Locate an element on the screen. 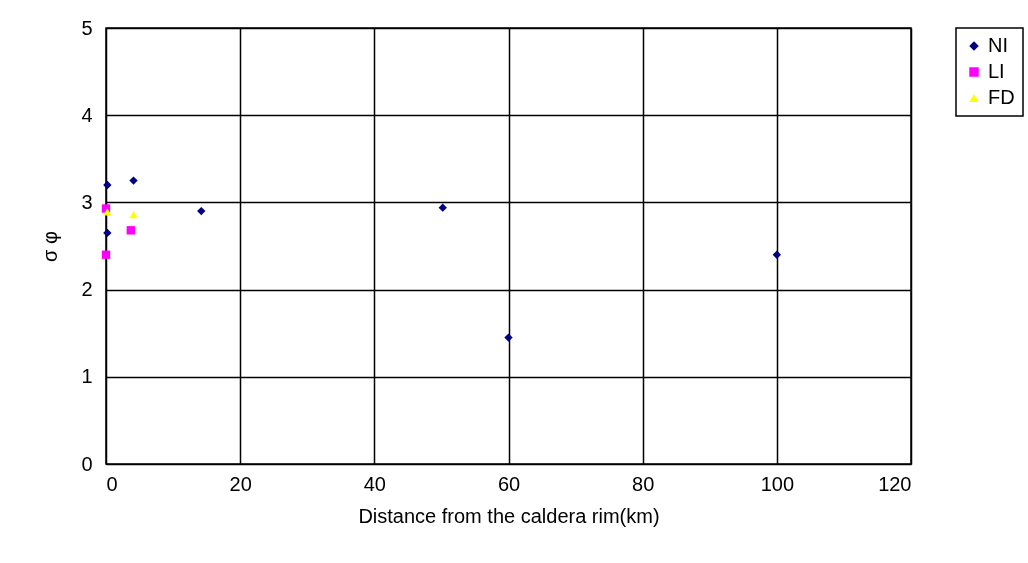 The width and height of the screenshot is (1028, 563). x-tick-label: 40 is located at coordinates (374, 483).